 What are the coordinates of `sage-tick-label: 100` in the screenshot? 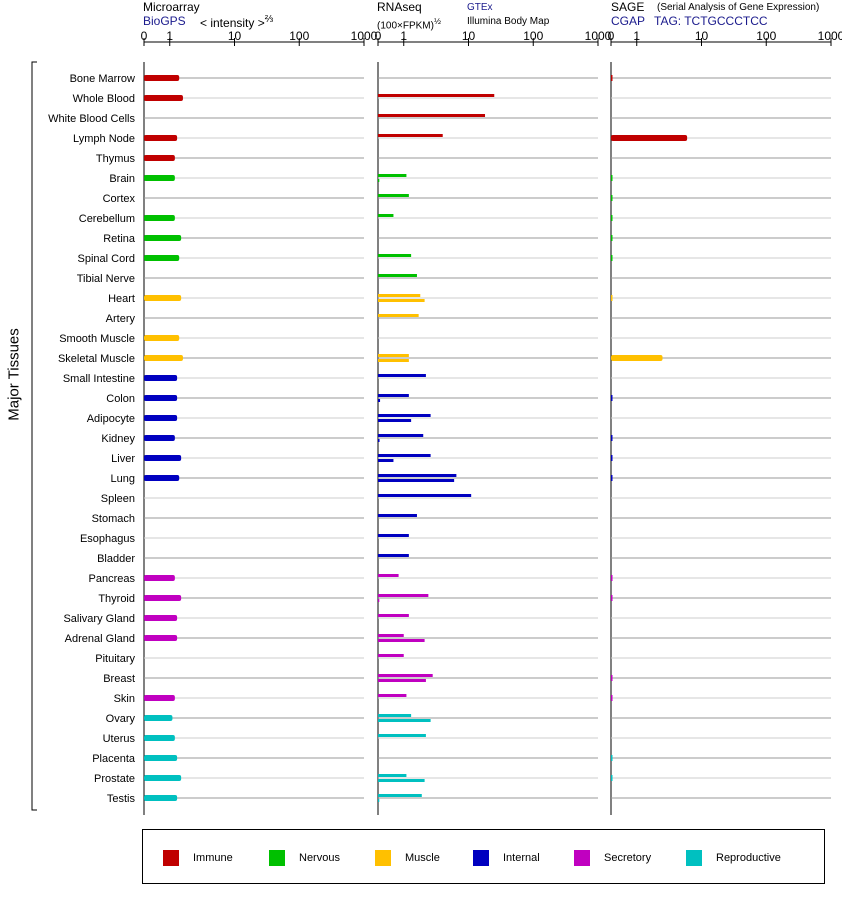 It's located at (766, 36).